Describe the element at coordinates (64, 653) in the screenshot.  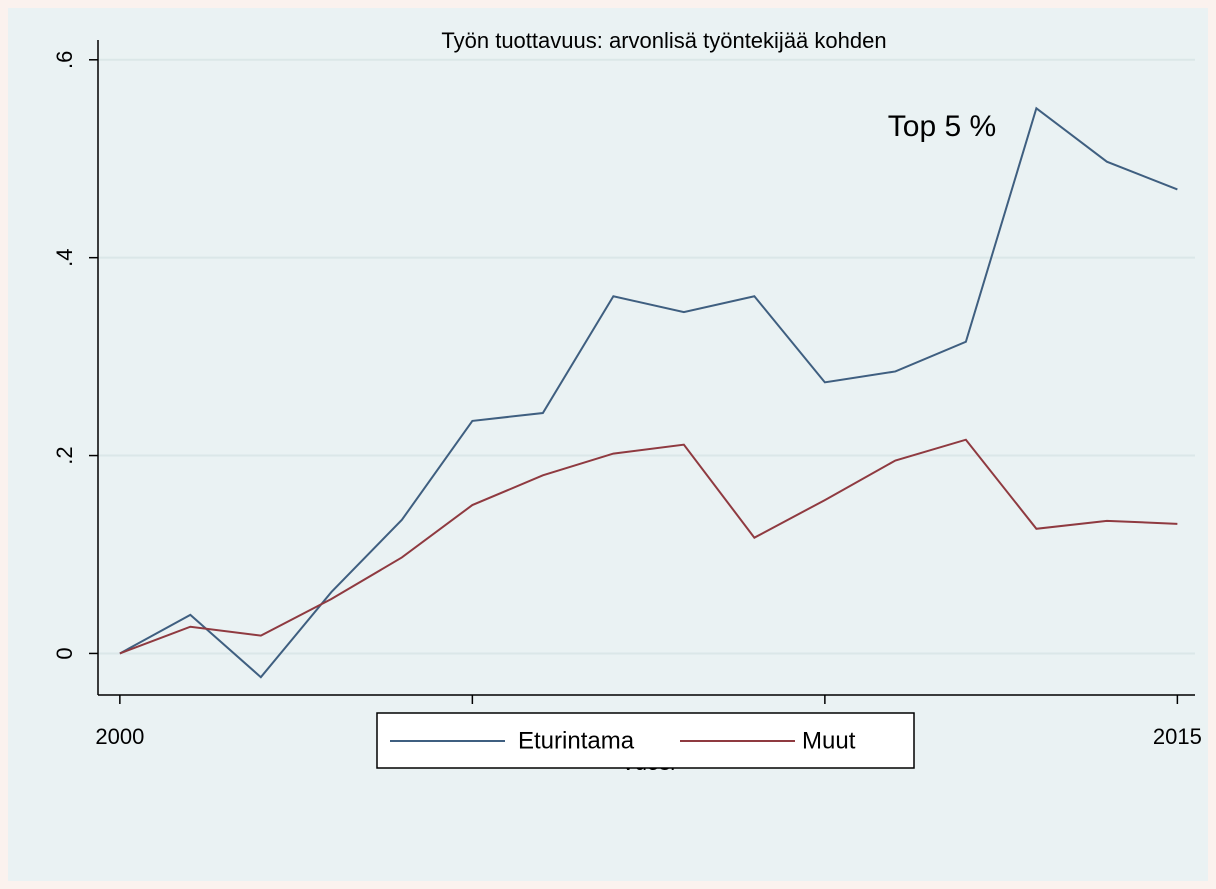
I see `y-tick-label: 0` at that location.